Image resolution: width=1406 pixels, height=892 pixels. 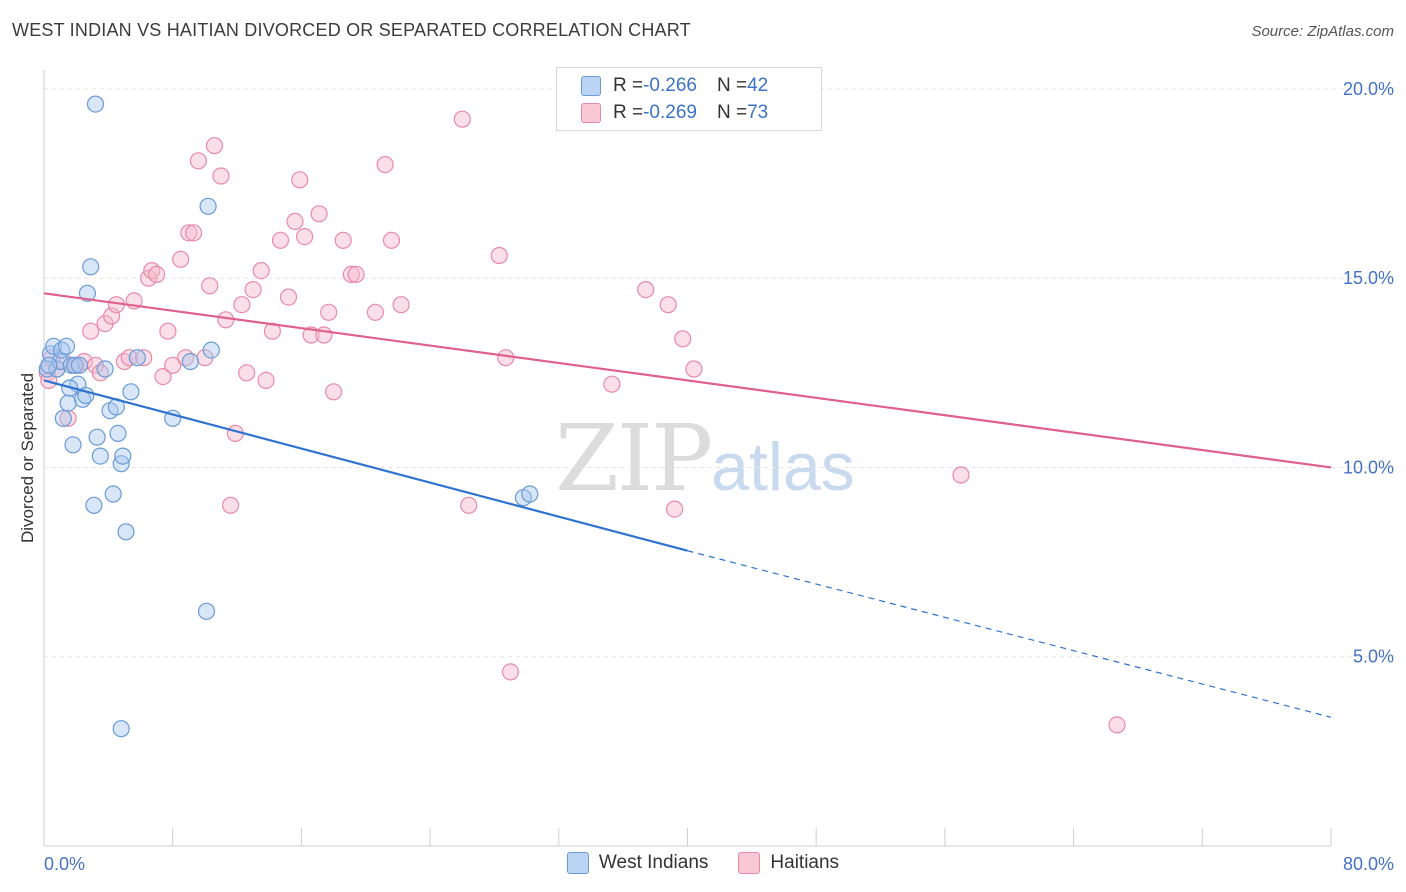 I want to click on series-legend: West Indians Haitians, so click(x=703, y=863).